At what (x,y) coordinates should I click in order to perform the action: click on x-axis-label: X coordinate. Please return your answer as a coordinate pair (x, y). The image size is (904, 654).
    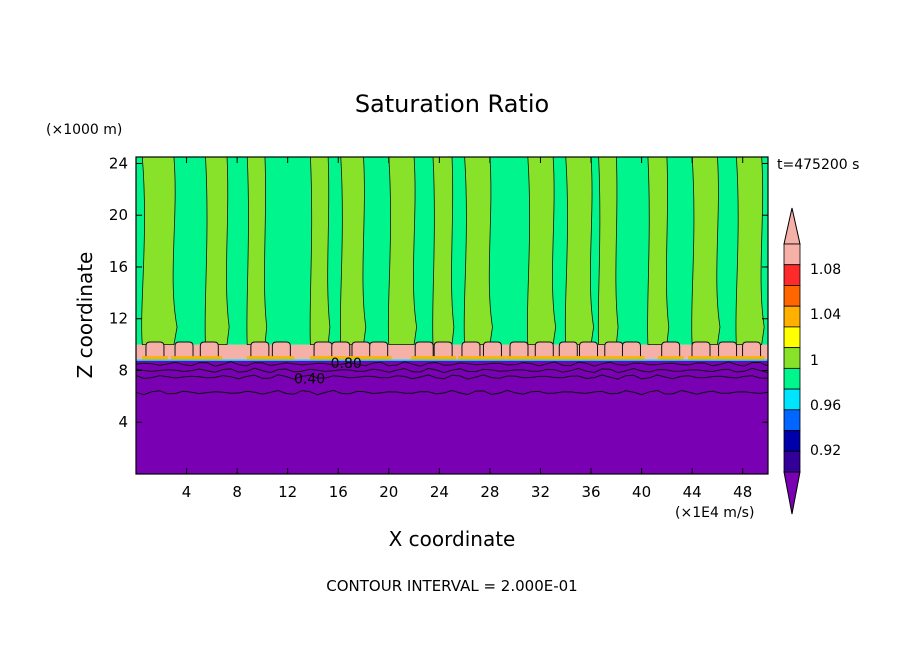
    Looking at the image, I should click on (452, 539).